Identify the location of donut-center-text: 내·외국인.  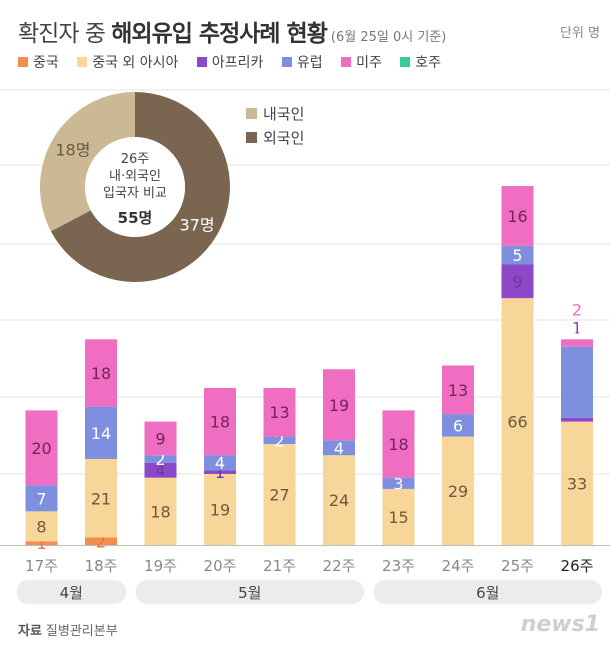
(135, 176).